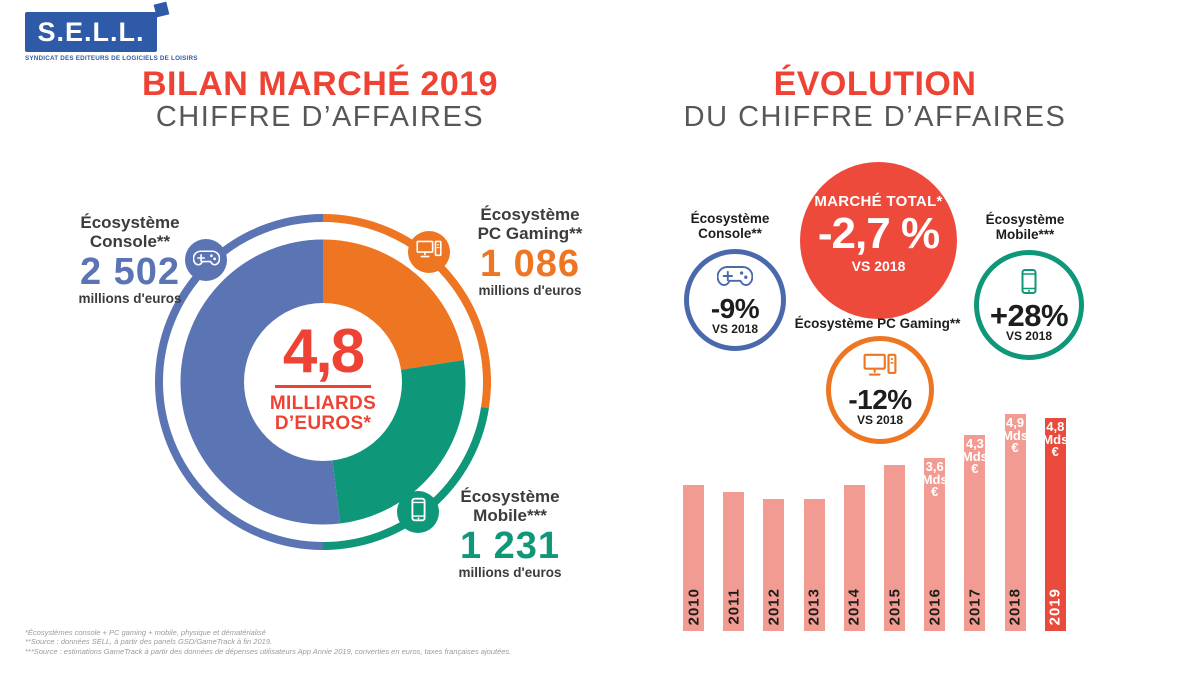 The image size is (1200, 675). Describe the element at coordinates (774, 565) in the screenshot. I see `bar-2012: 2012` at that location.